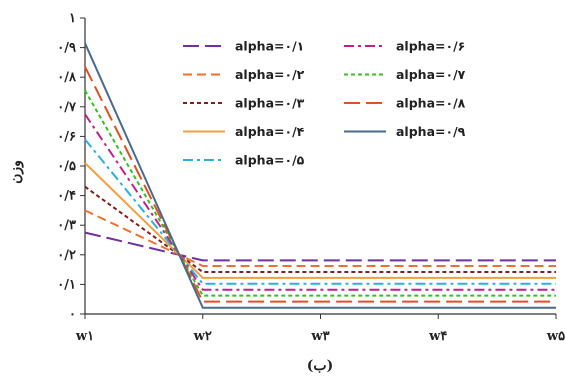 Image resolution: width=566 pixels, height=380 pixels. I want to click on y-axis-title: وزن, so click(16, 172).